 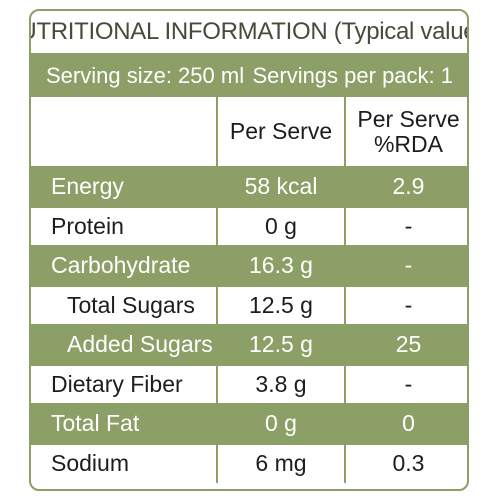 I want to click on table-row-protein: Protein 0 g -, so click(x=249, y=226).